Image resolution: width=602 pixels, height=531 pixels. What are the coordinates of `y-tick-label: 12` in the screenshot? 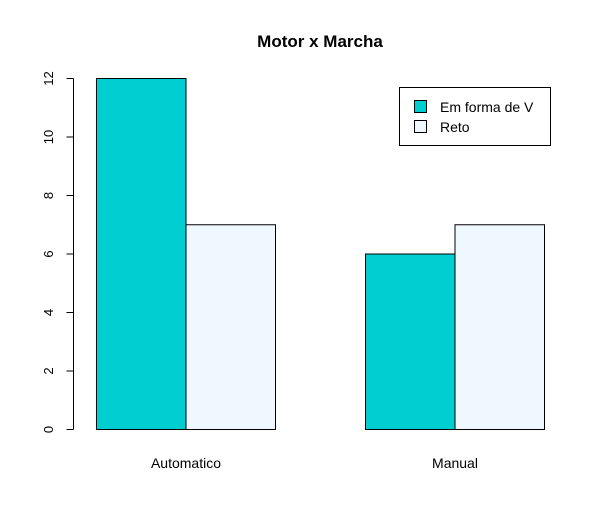 It's located at (48, 78).